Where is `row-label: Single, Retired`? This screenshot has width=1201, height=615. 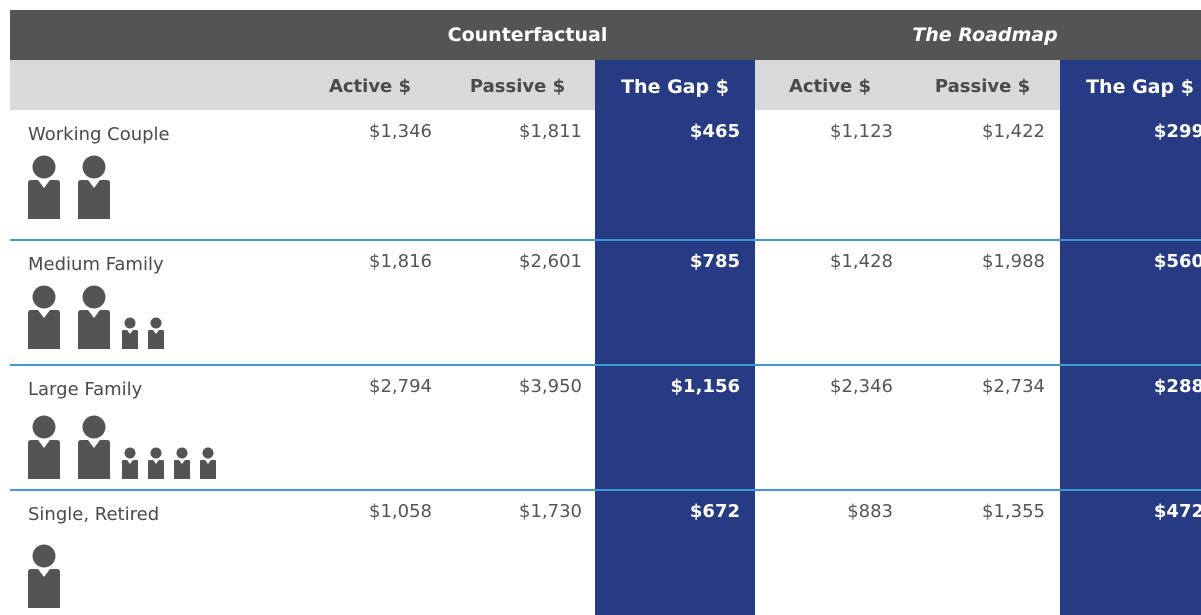 row-label: Single, Retired is located at coordinates (94, 514).